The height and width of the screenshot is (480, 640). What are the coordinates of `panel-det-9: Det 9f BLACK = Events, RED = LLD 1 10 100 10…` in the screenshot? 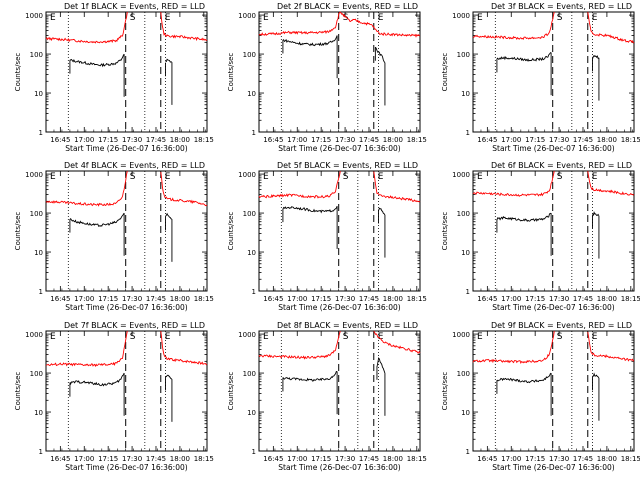 It's located at (540, 396).